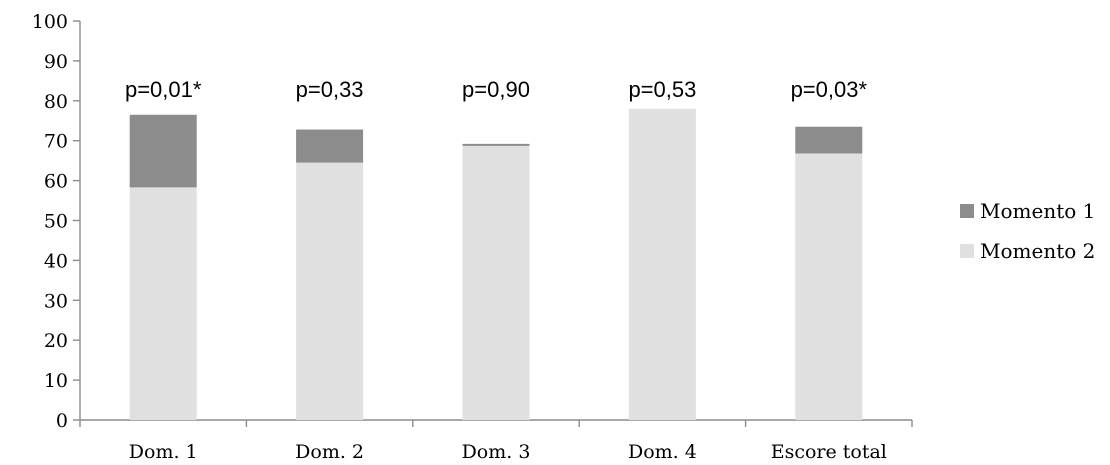 The image size is (1110, 465). Describe the element at coordinates (1037, 251) in the screenshot. I see `legend-label: Momento 2` at that location.